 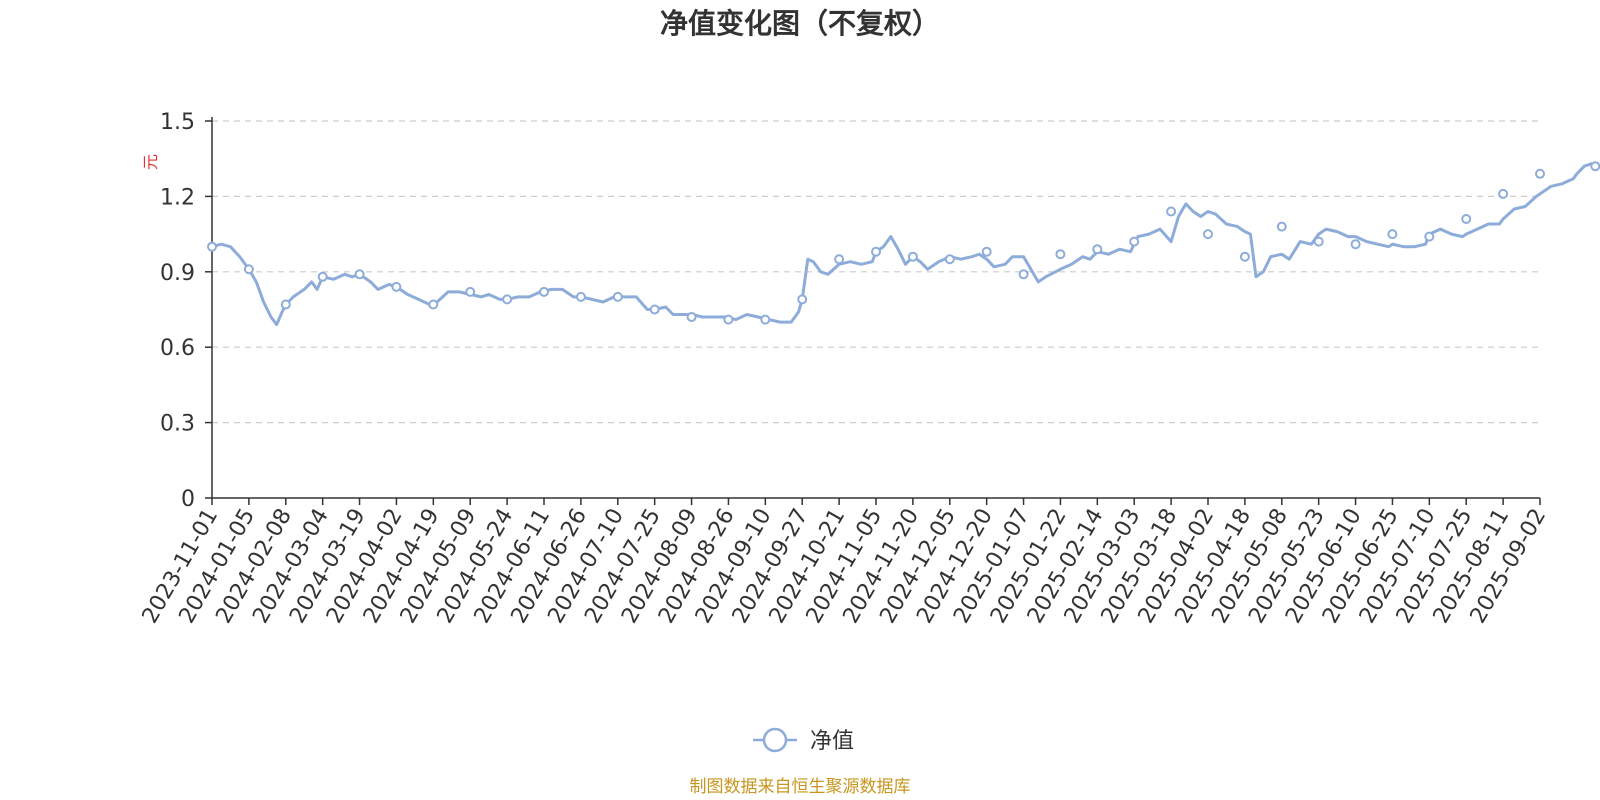 What do you see at coordinates (177, 348) in the screenshot?
I see `y-tick-label: 0.6` at bounding box center [177, 348].